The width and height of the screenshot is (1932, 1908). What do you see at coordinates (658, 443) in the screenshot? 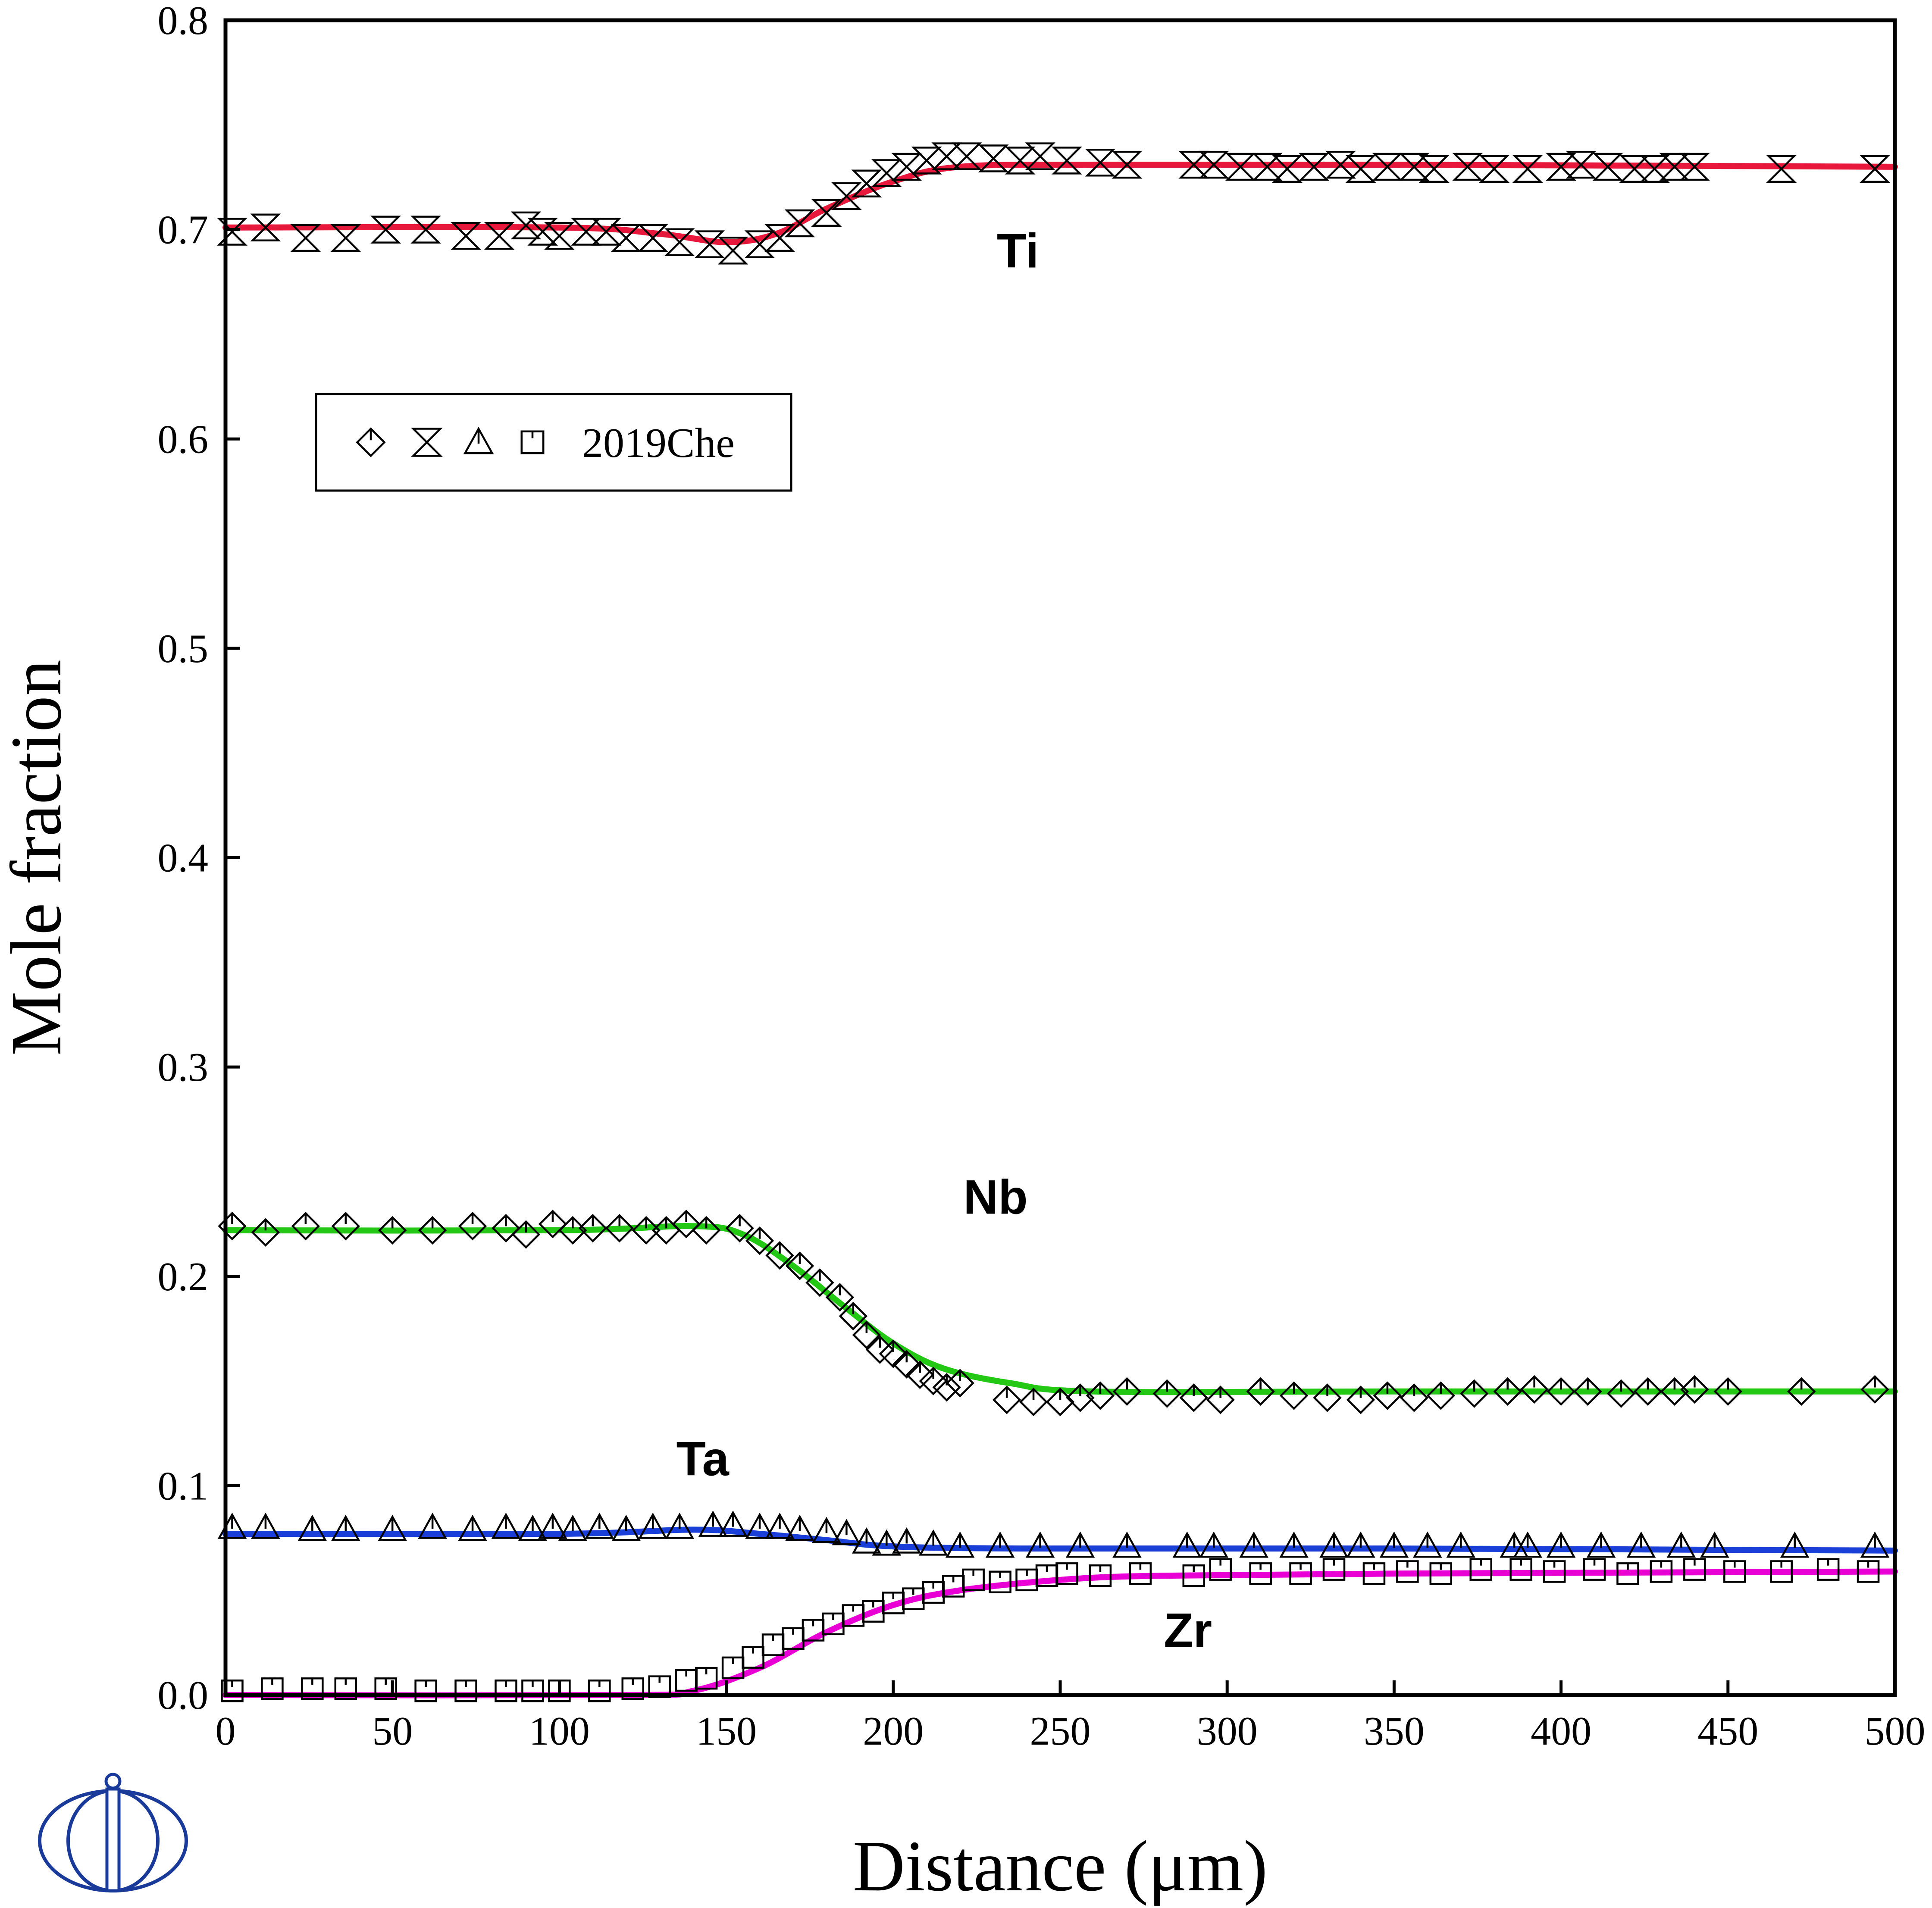
I see `legend-label: 2019Che` at bounding box center [658, 443].